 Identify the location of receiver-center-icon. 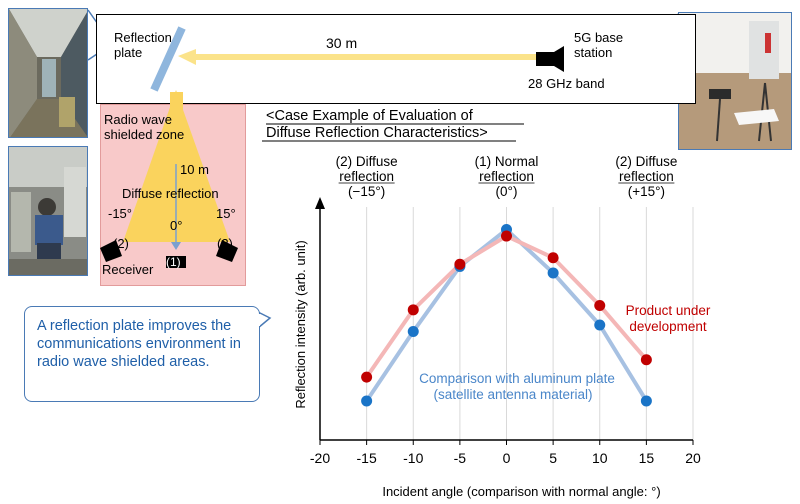
(176, 262).